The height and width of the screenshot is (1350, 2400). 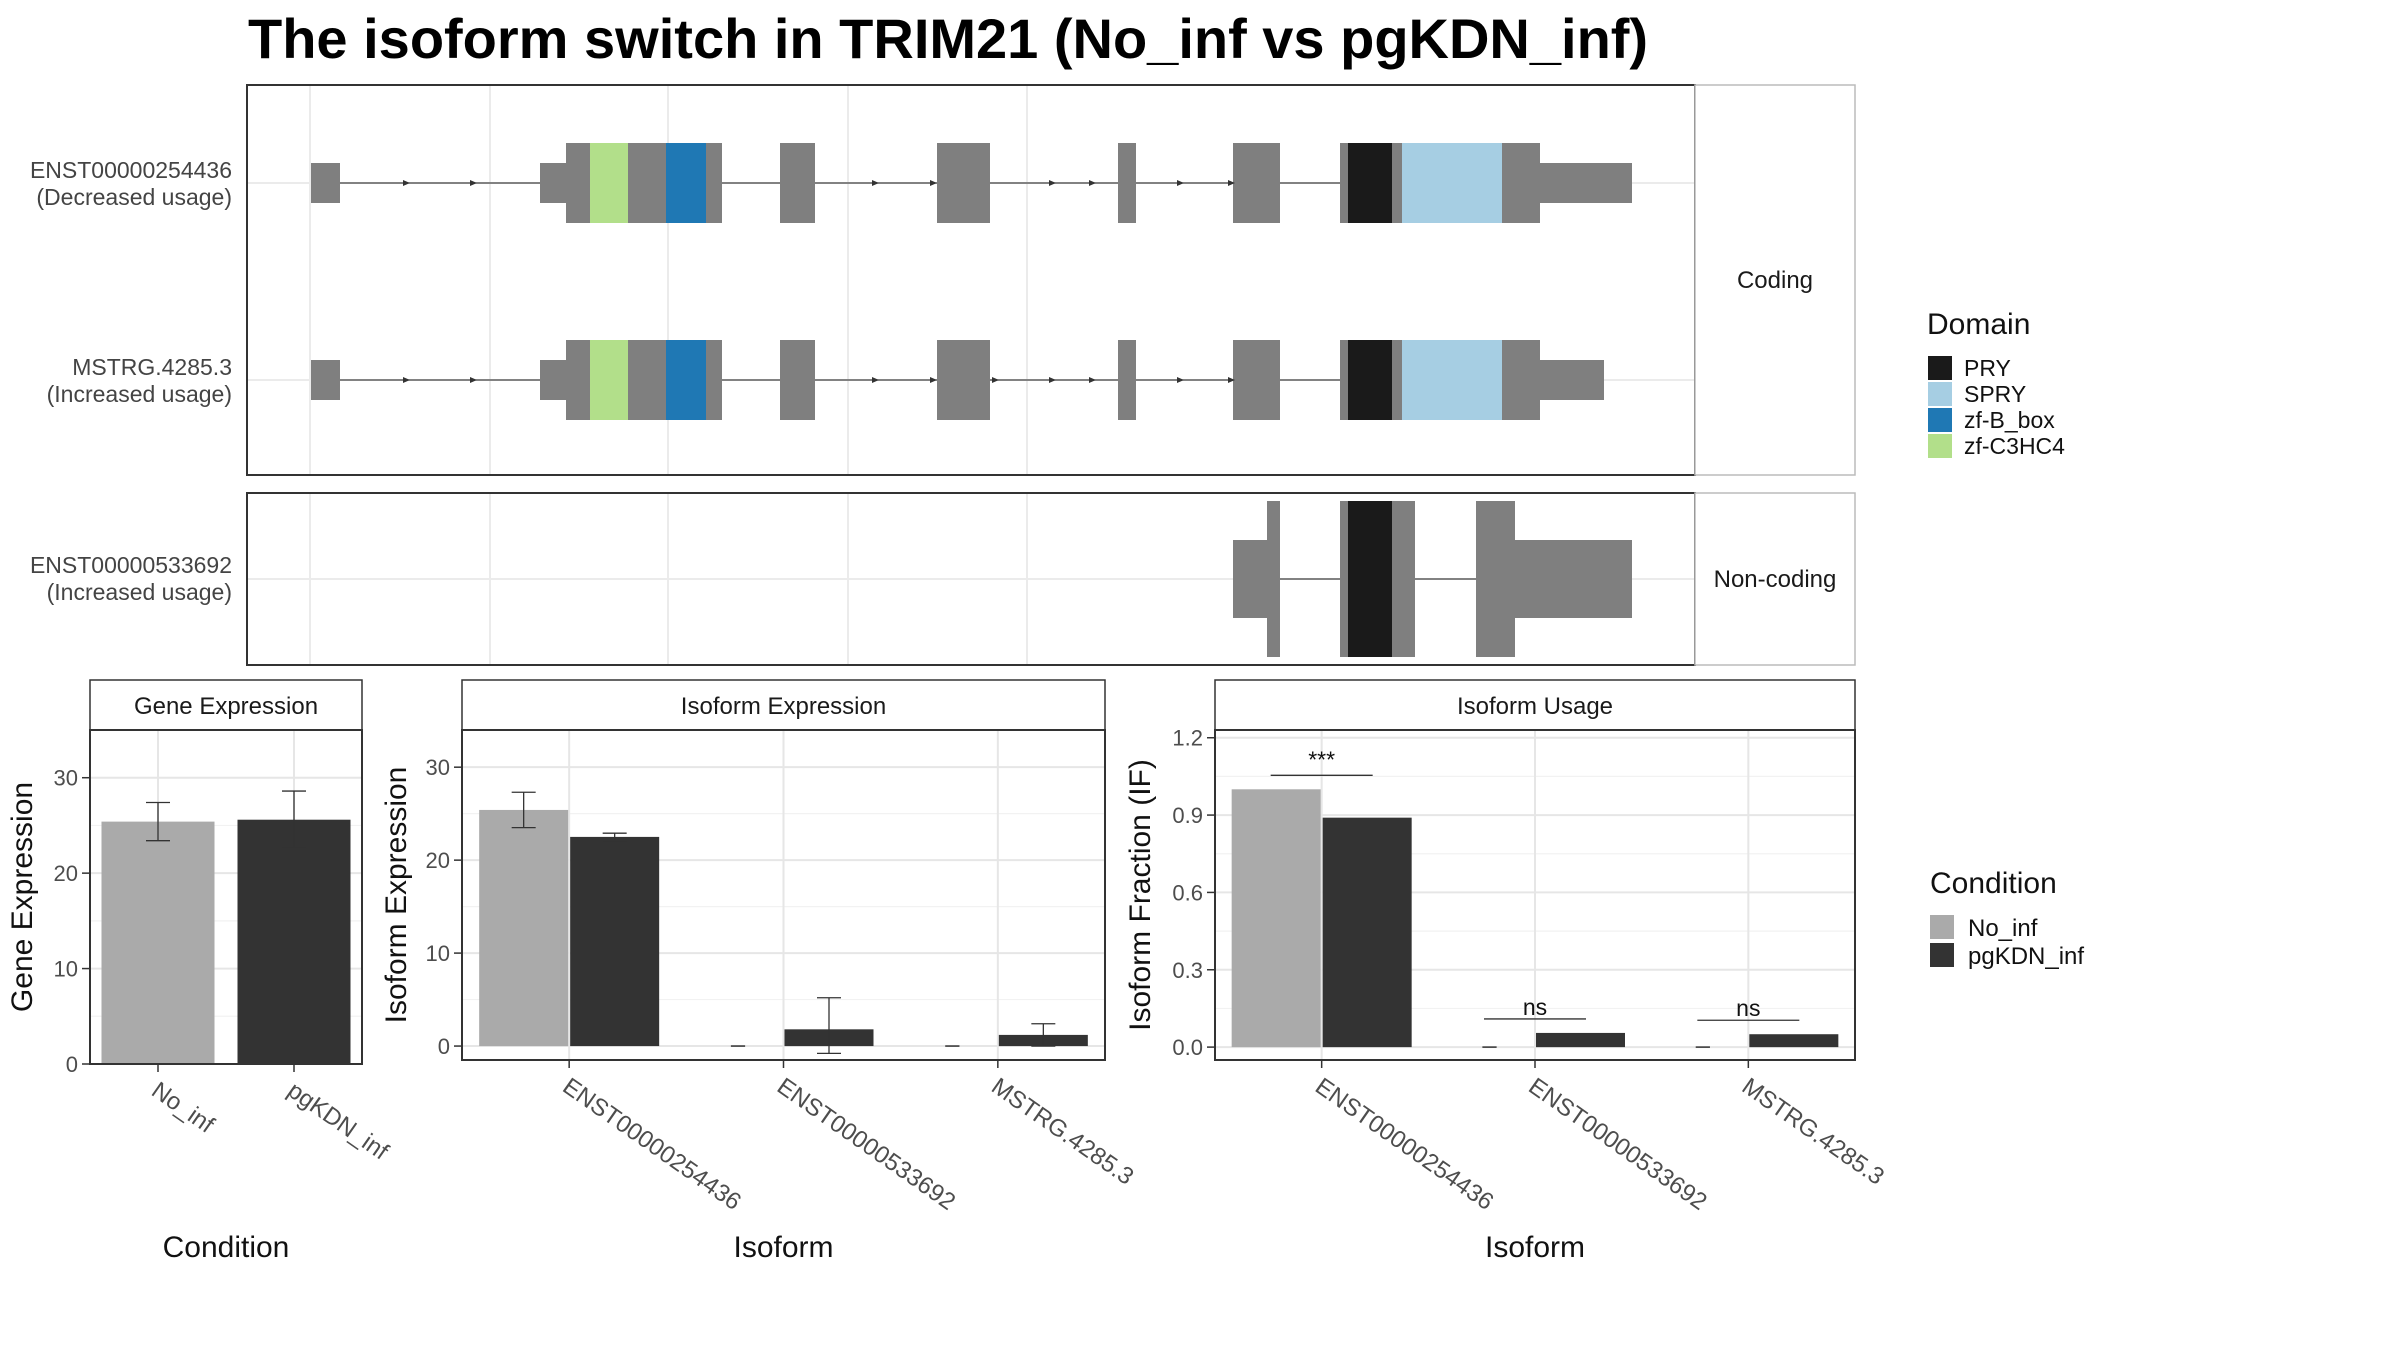 I want to click on x-tick-label: pgKDN_inf, so click(x=338, y=1121).